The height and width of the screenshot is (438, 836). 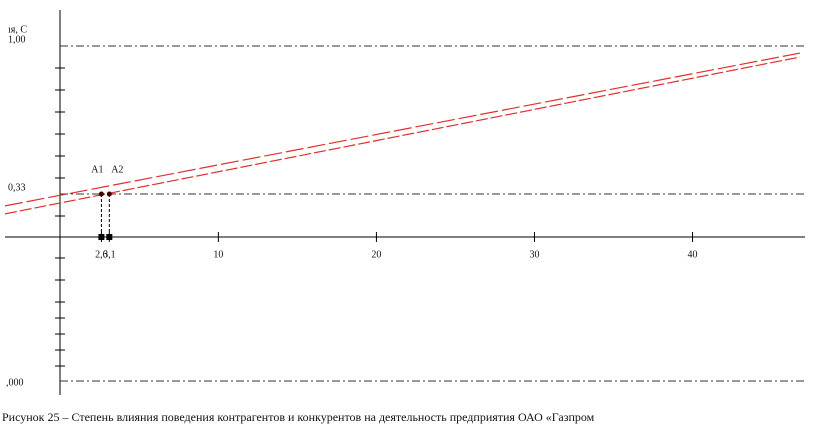 What do you see at coordinates (17, 187) in the screenshot?
I see `y-tick-label: 0,33` at bounding box center [17, 187].